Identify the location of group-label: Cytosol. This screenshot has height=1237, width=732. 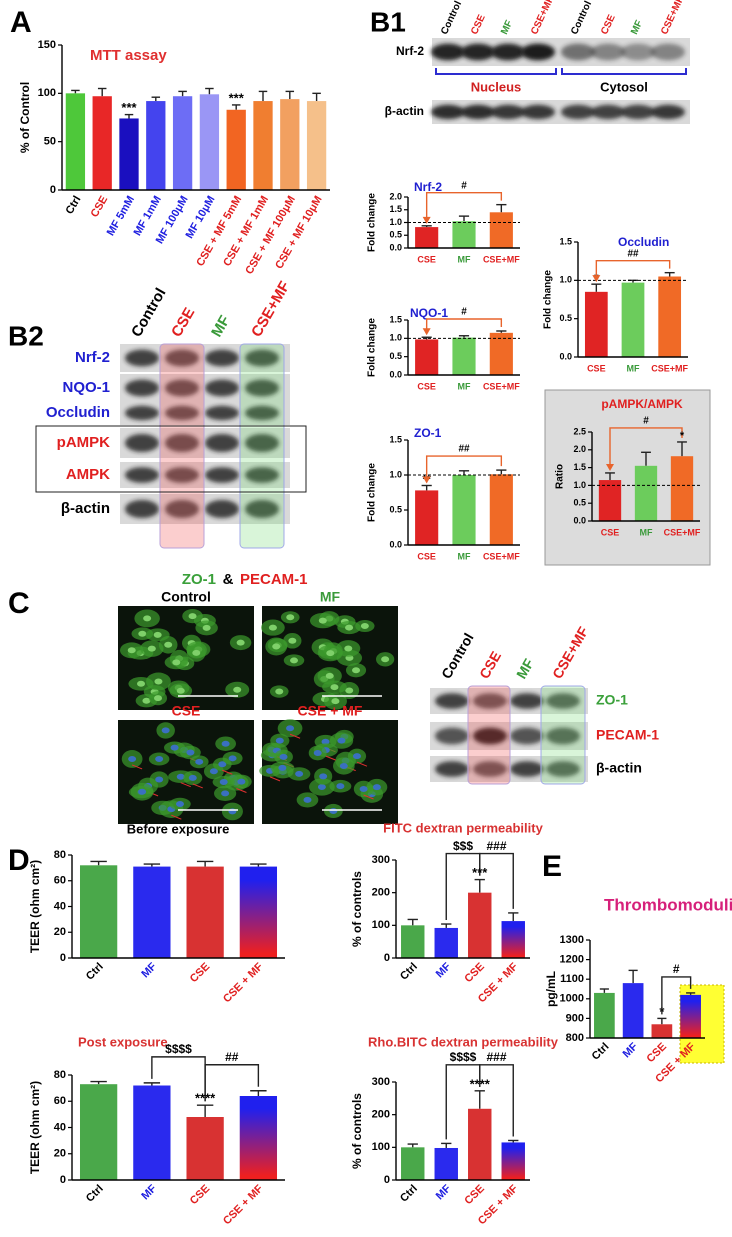
(624, 86).